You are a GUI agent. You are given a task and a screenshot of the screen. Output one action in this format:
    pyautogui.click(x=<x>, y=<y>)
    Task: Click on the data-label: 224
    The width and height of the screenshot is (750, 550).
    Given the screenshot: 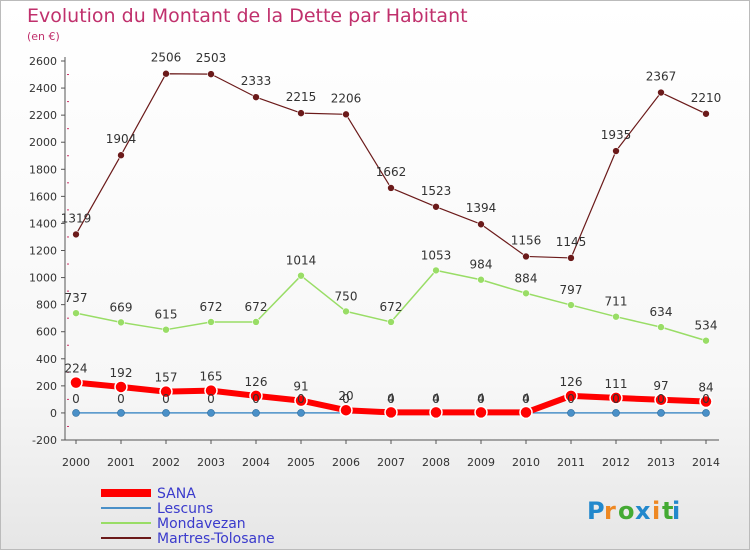 What is the action you would take?
    pyautogui.click(x=76, y=369)
    